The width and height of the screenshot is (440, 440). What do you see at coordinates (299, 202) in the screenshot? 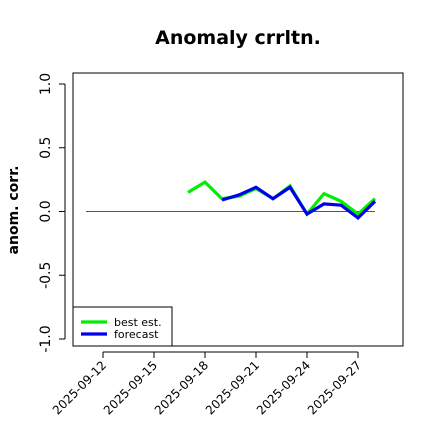
I see `series-line` at bounding box center [299, 202].